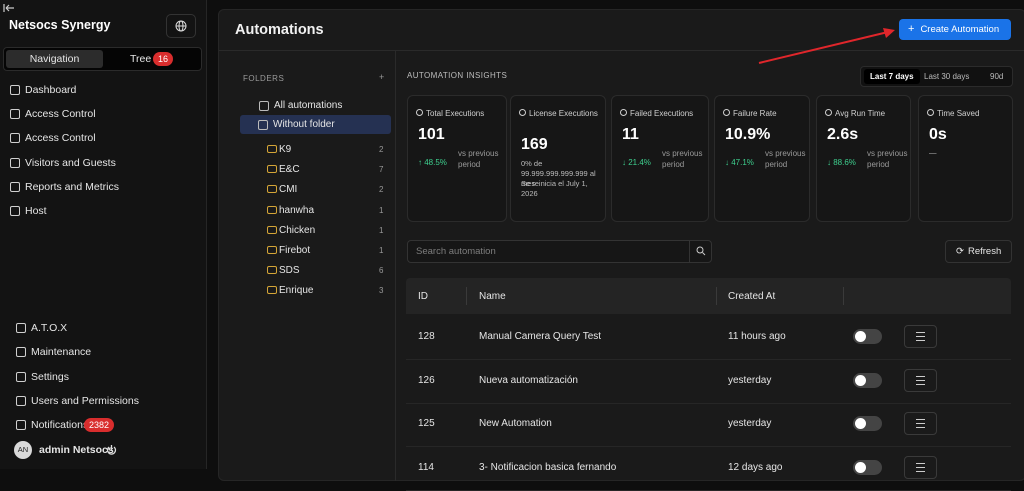 This screenshot has width=1024, height=491. I want to click on create-button: + Create Automation, so click(955, 29).